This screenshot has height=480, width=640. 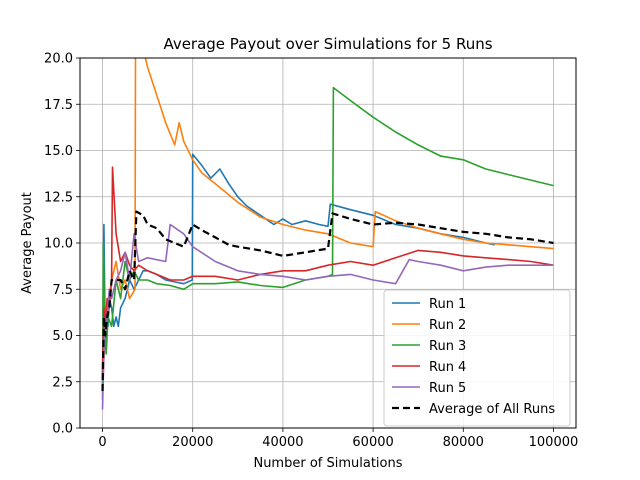 What do you see at coordinates (338, 439) in the screenshot?
I see `x-axis-ticks: 0 20000 40000 60000 80000 100000` at bounding box center [338, 439].